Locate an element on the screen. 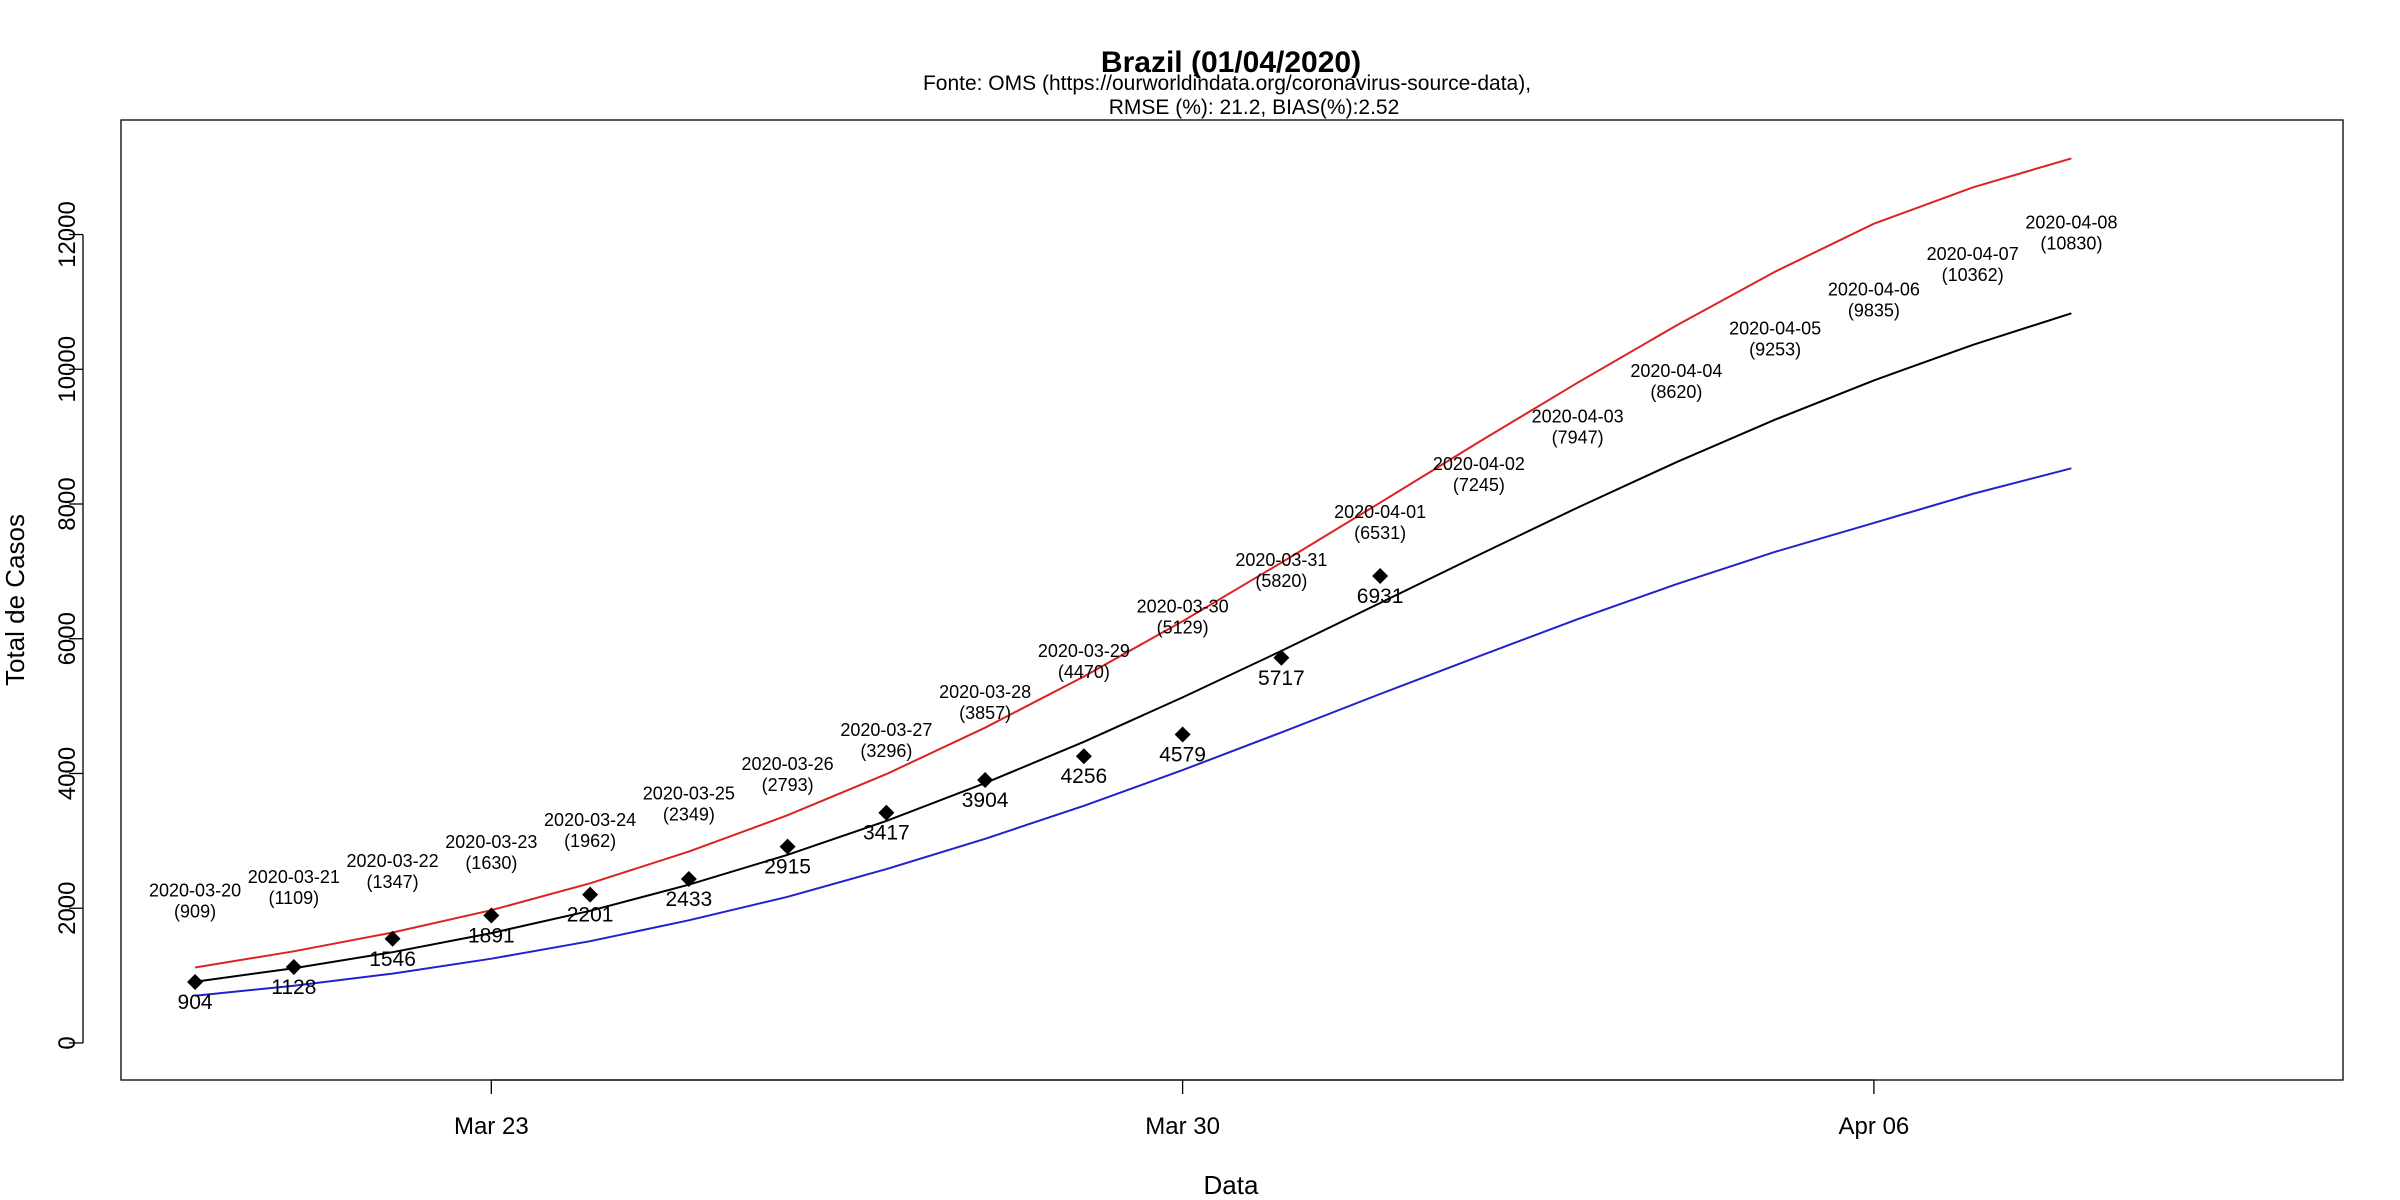 This screenshot has height=1200, width=2400. predicted-value-label: (909) is located at coordinates (195, 912).